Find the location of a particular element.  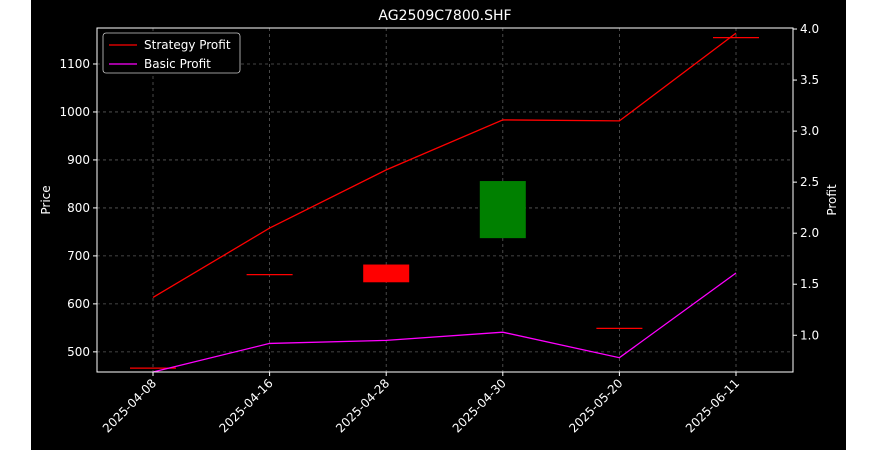

y-tick-label-left: 800 is located at coordinates (78, 208).